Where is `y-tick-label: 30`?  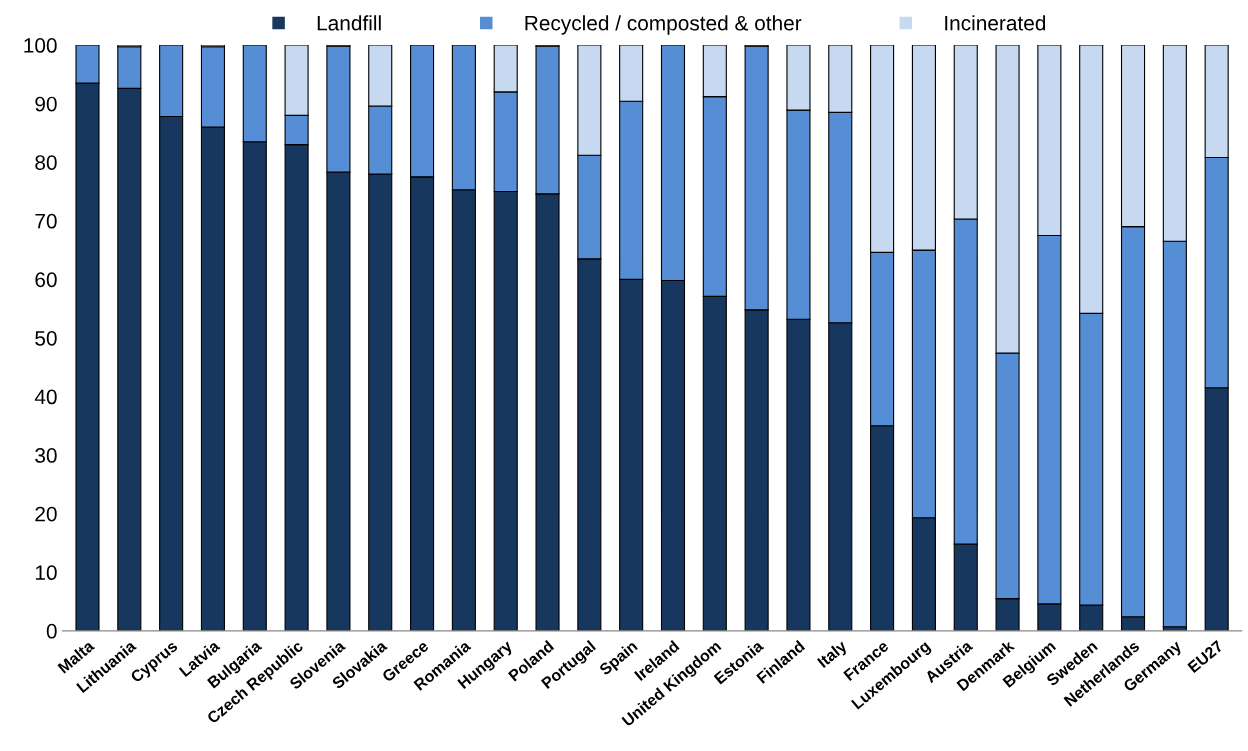 y-tick-label: 30 is located at coordinates (46, 455).